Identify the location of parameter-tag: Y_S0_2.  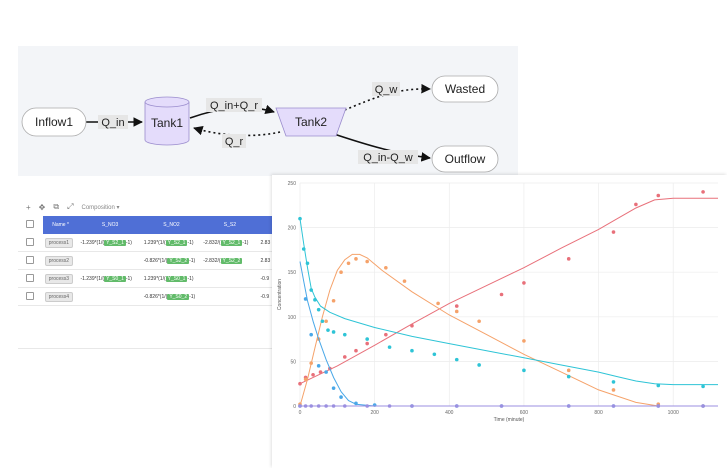
(178, 296).